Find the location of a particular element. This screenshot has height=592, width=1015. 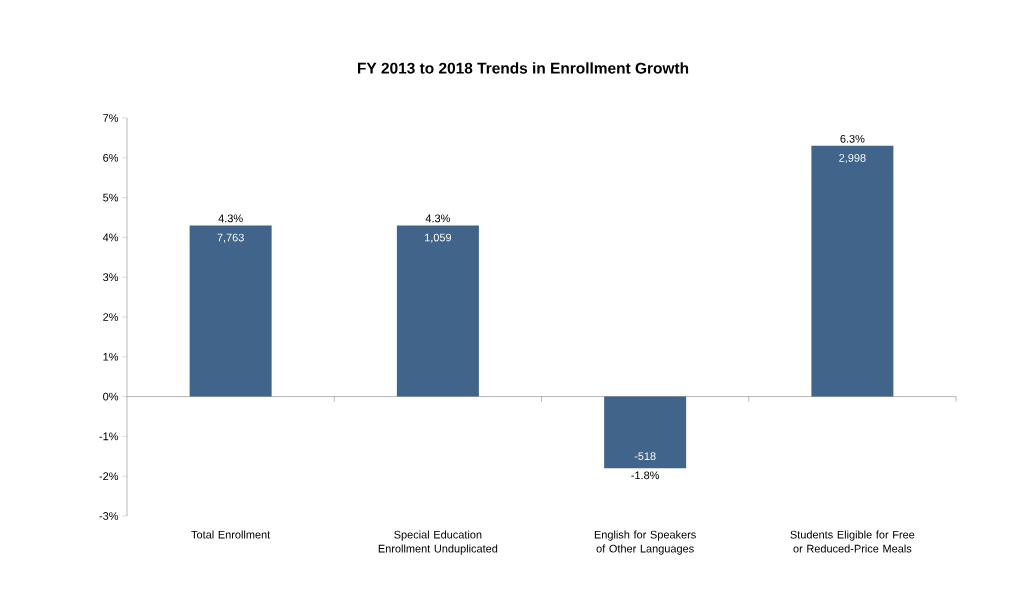

annotation: 1,059 is located at coordinates (438, 238).